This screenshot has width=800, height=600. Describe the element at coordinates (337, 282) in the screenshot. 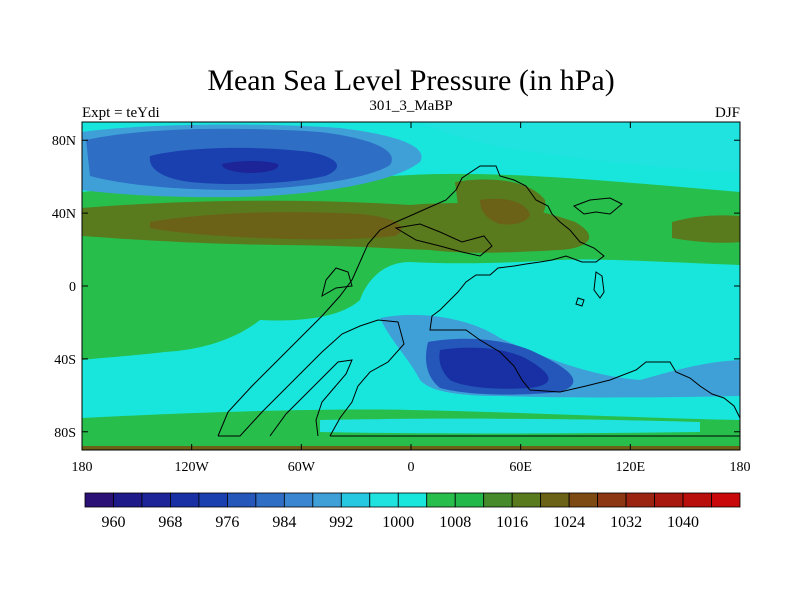

I see `continent-outline-europe` at that location.